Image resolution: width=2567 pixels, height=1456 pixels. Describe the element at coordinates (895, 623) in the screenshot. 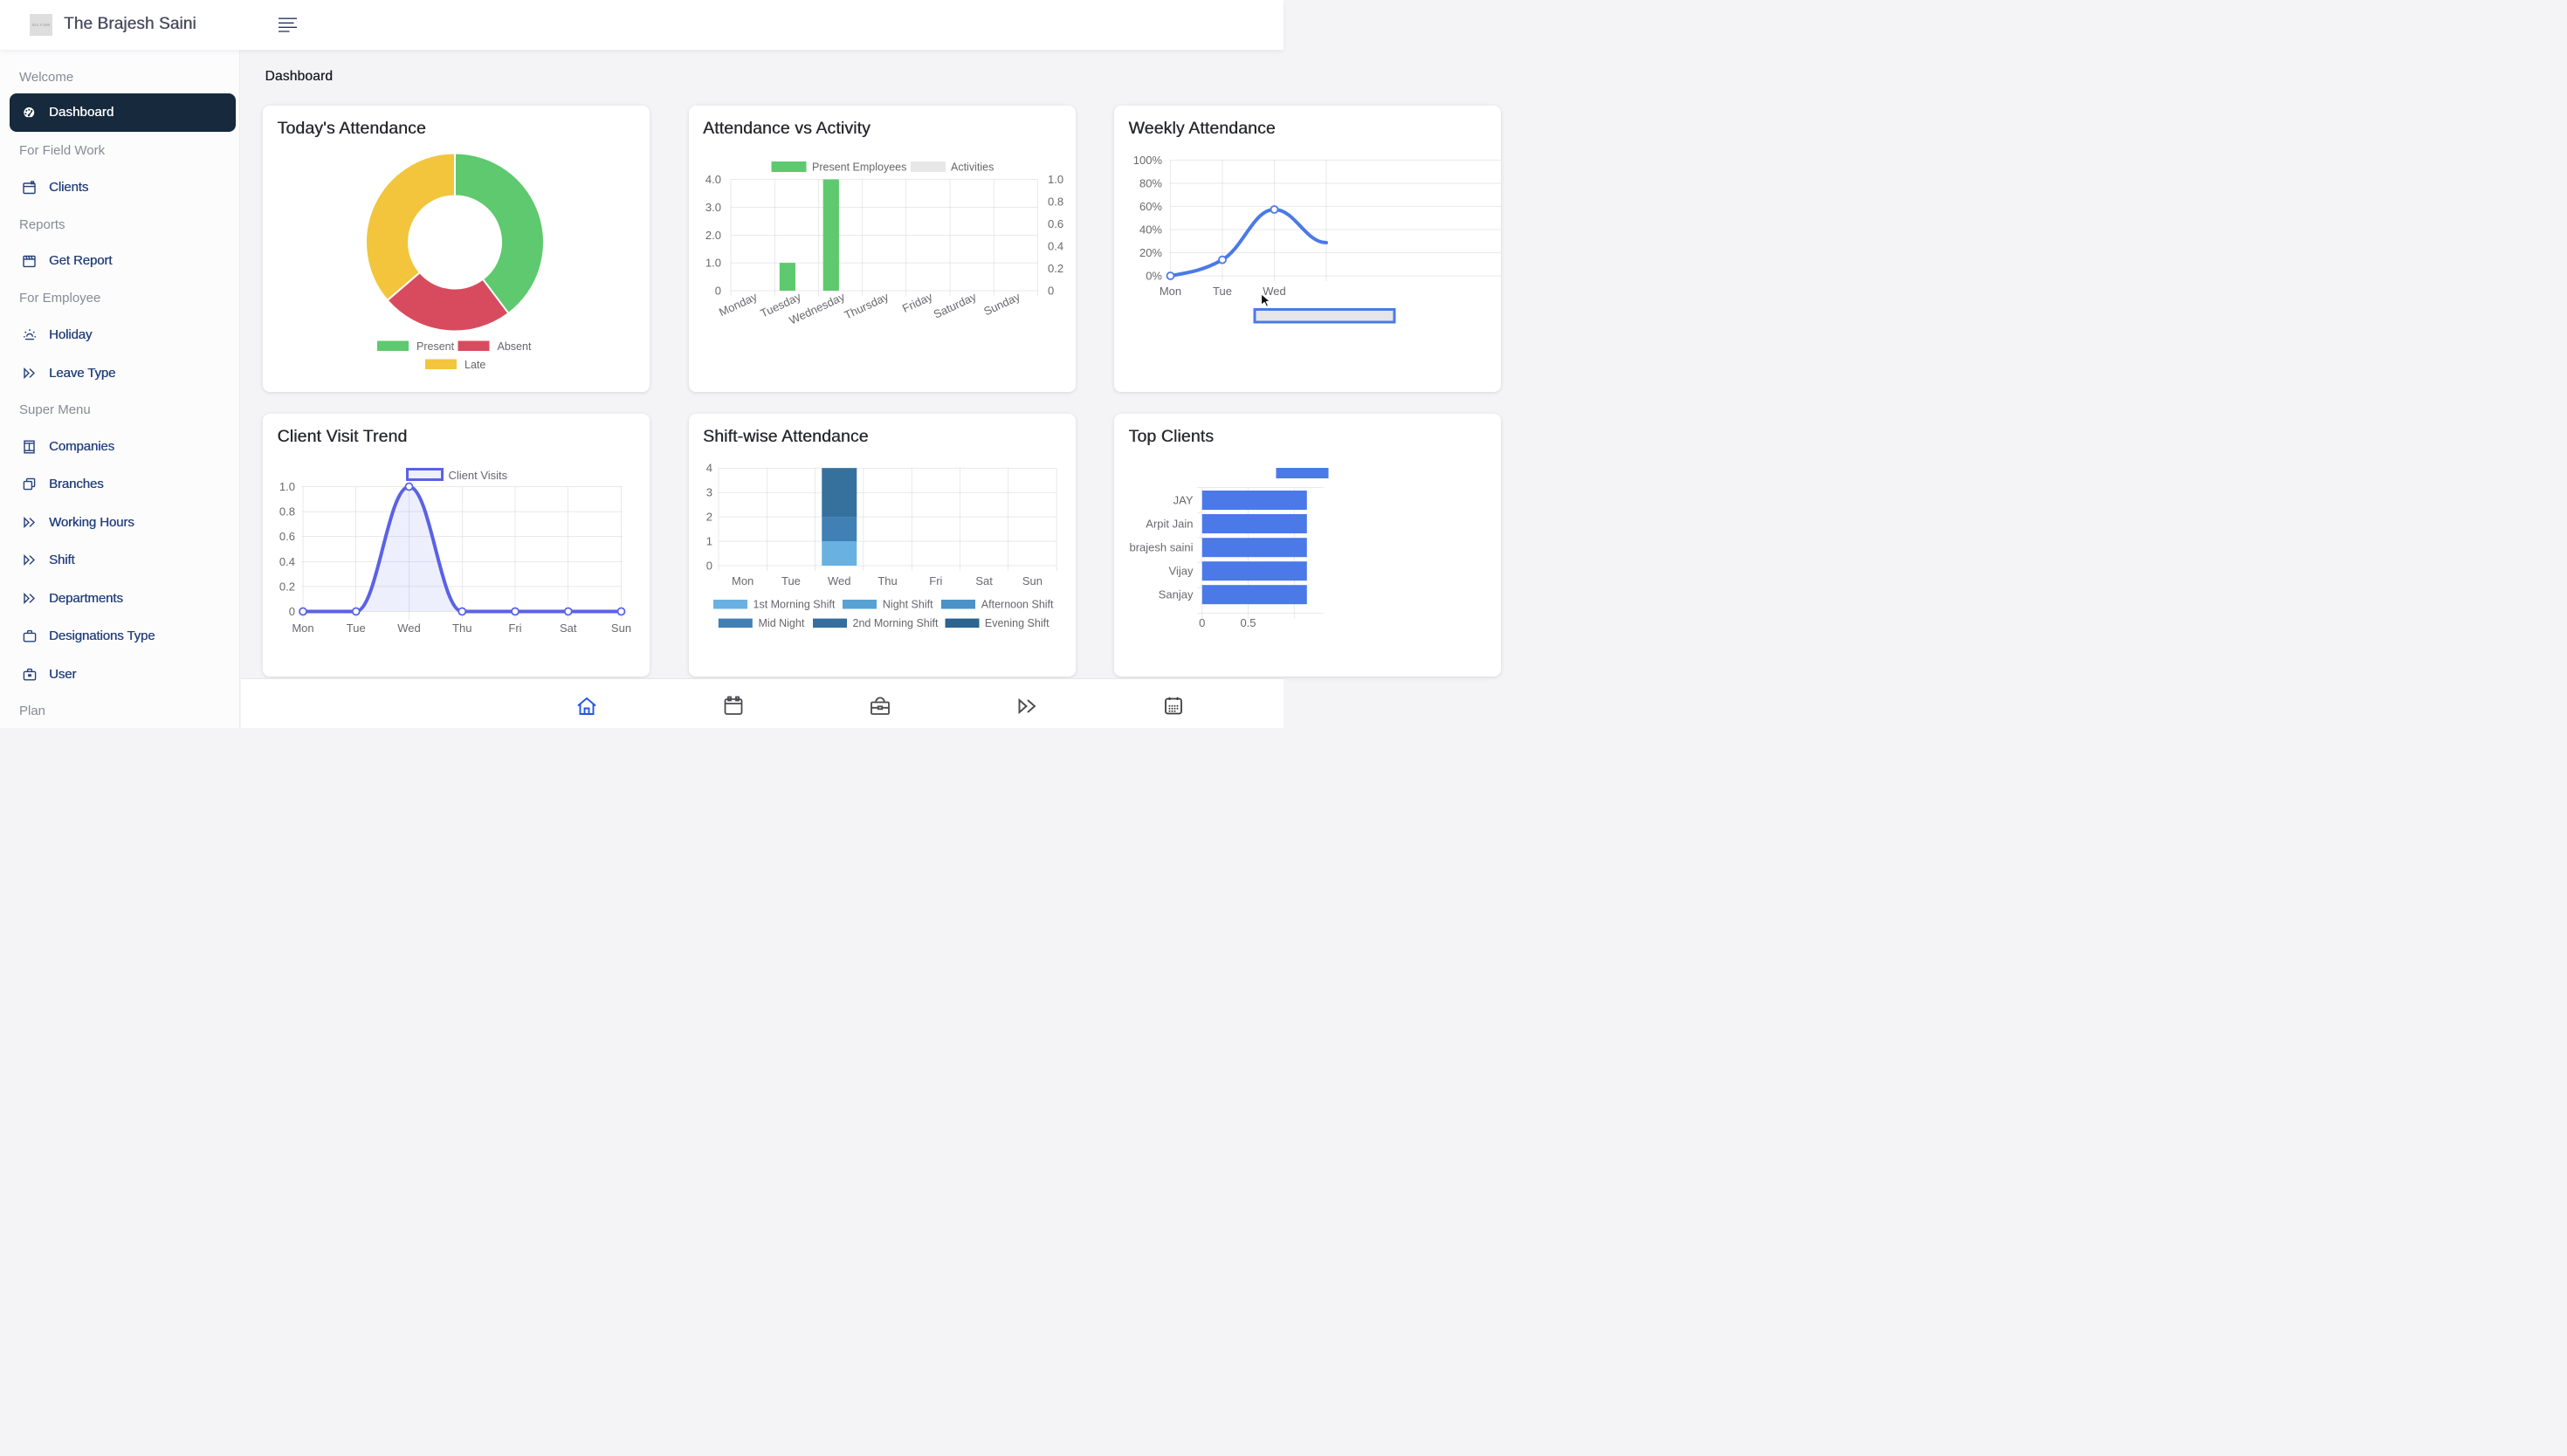

I see `svg-text: 2nd Morning Shift` at that location.